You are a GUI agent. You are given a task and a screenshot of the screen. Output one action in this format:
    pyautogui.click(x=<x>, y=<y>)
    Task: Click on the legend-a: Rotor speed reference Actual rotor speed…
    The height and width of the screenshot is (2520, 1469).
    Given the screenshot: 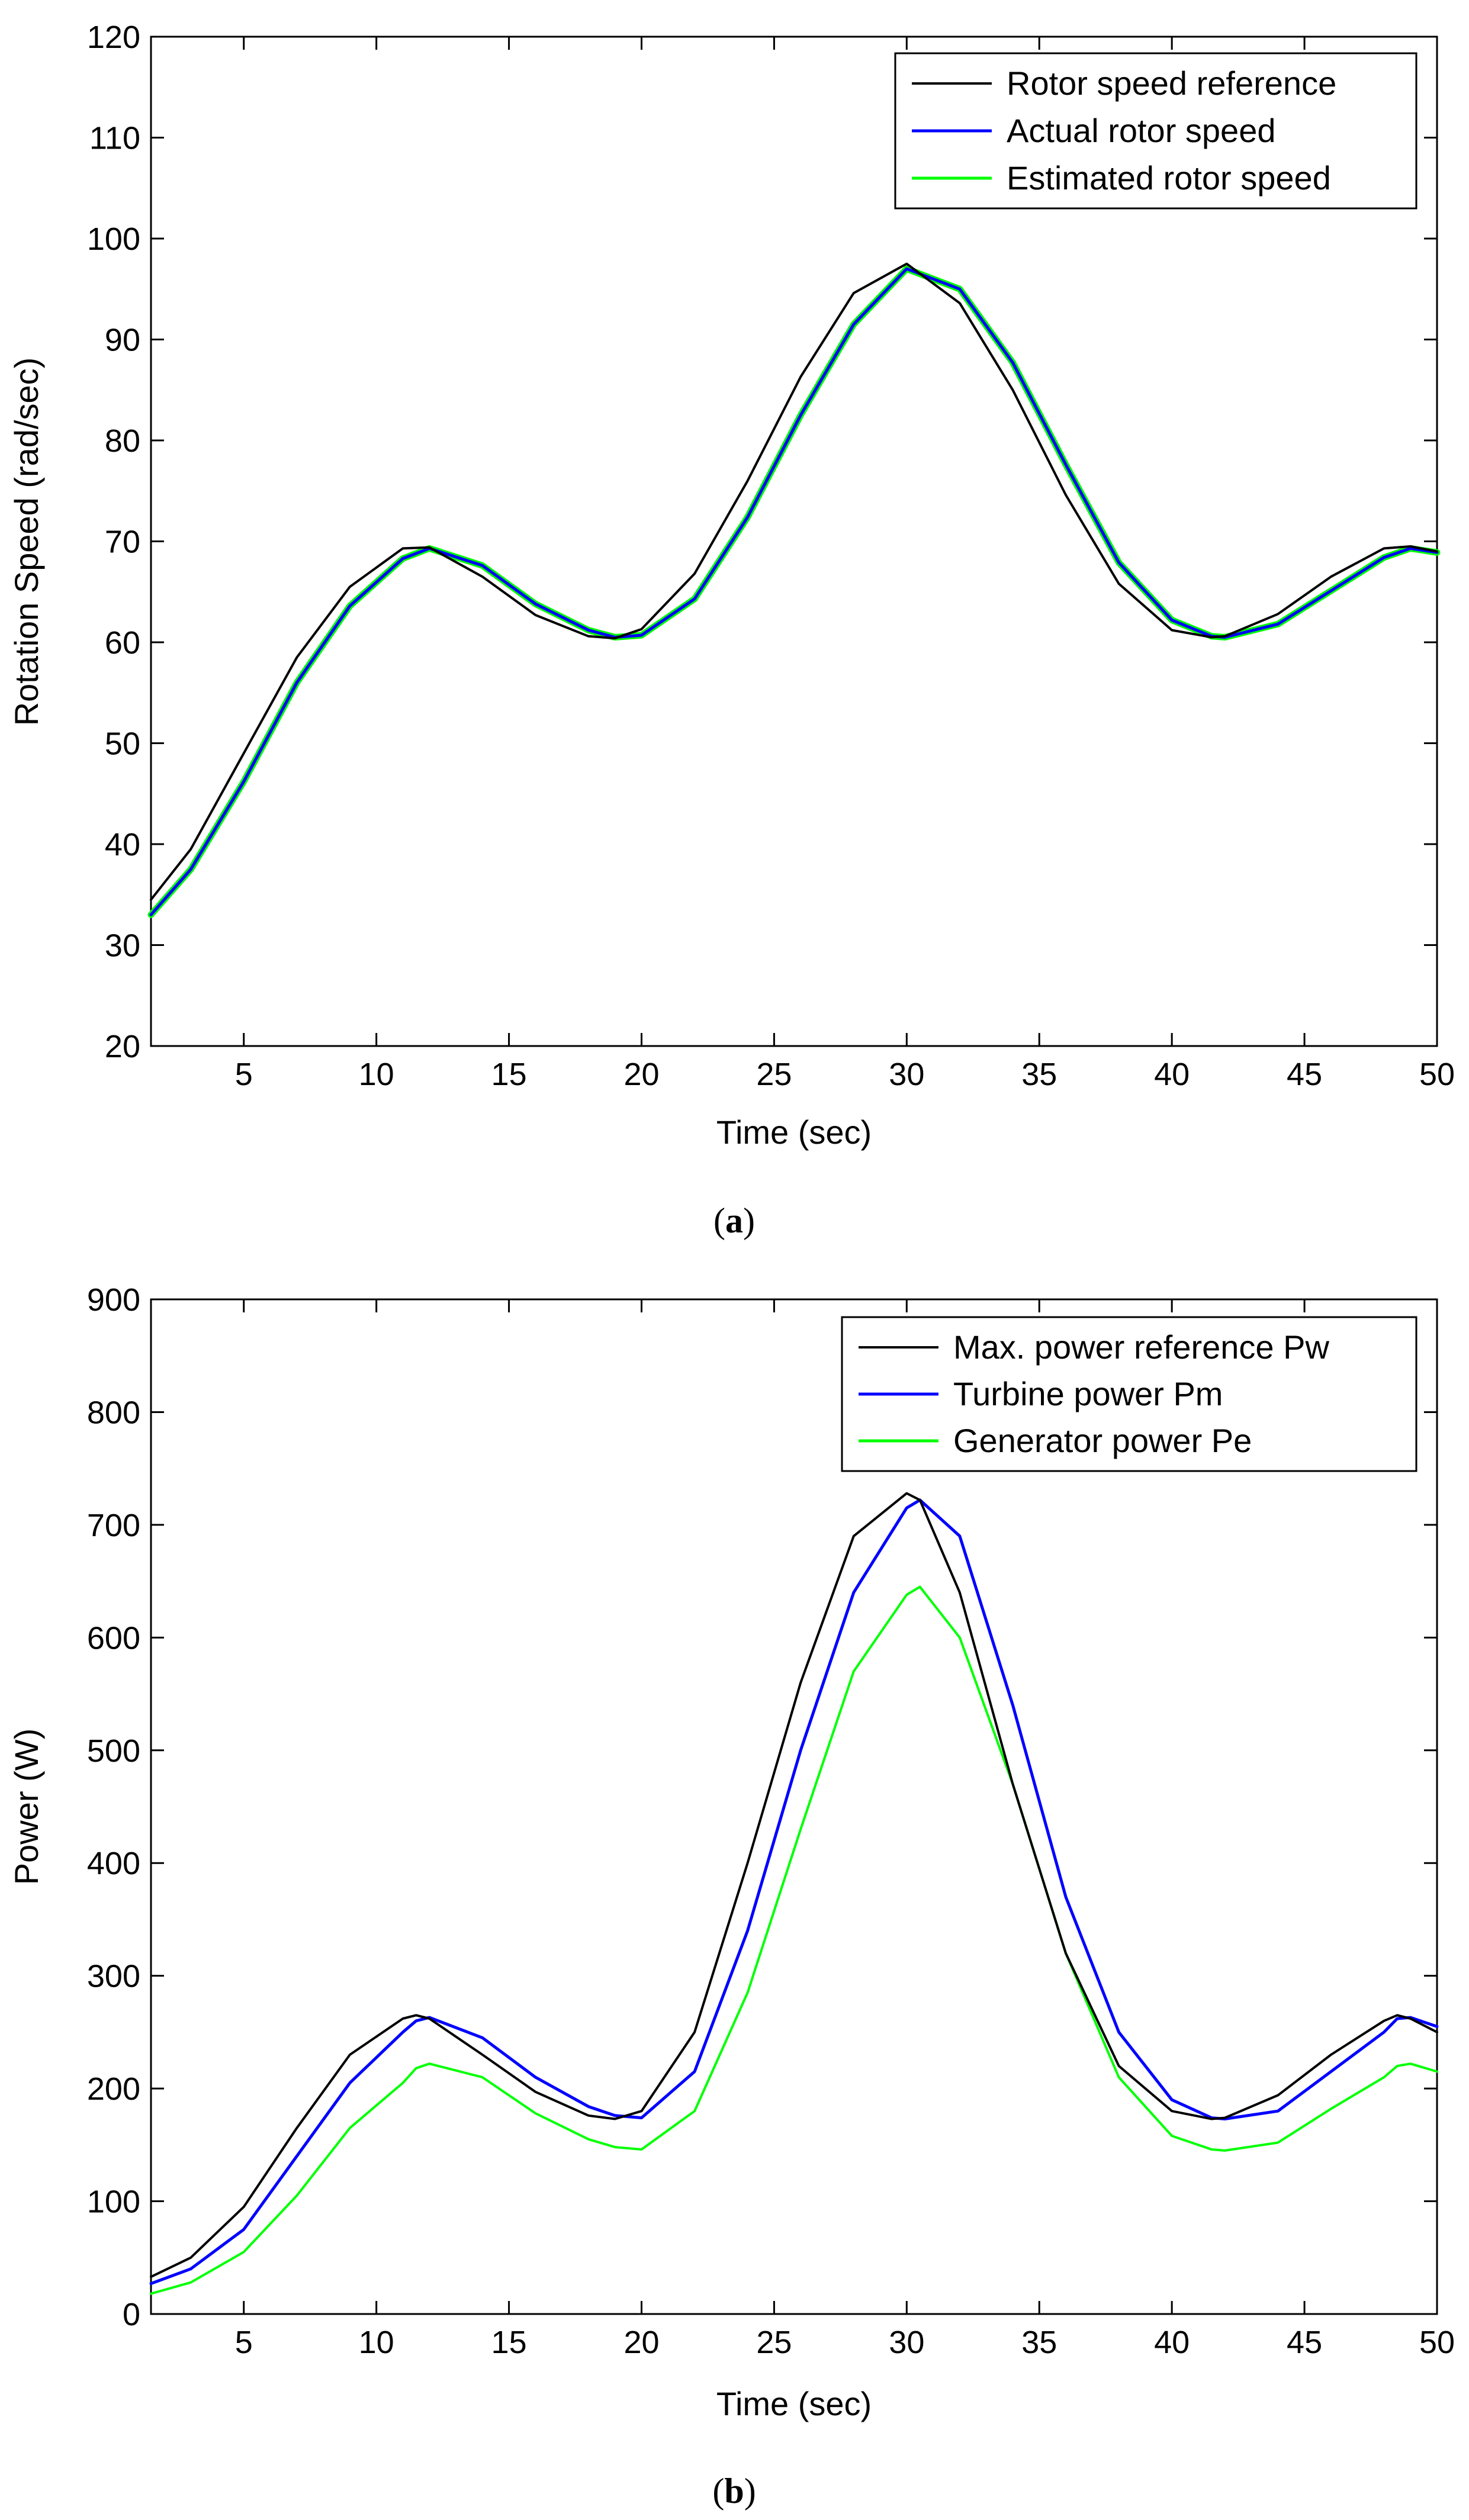 What is the action you would take?
    pyautogui.click(x=1155, y=131)
    